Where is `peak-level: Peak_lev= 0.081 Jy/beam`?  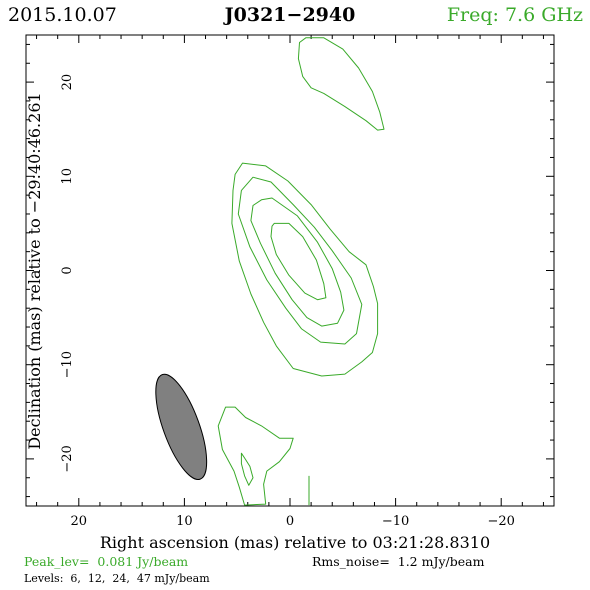 peak-level: Peak_lev= 0.081 Jy/beam is located at coordinates (106, 561).